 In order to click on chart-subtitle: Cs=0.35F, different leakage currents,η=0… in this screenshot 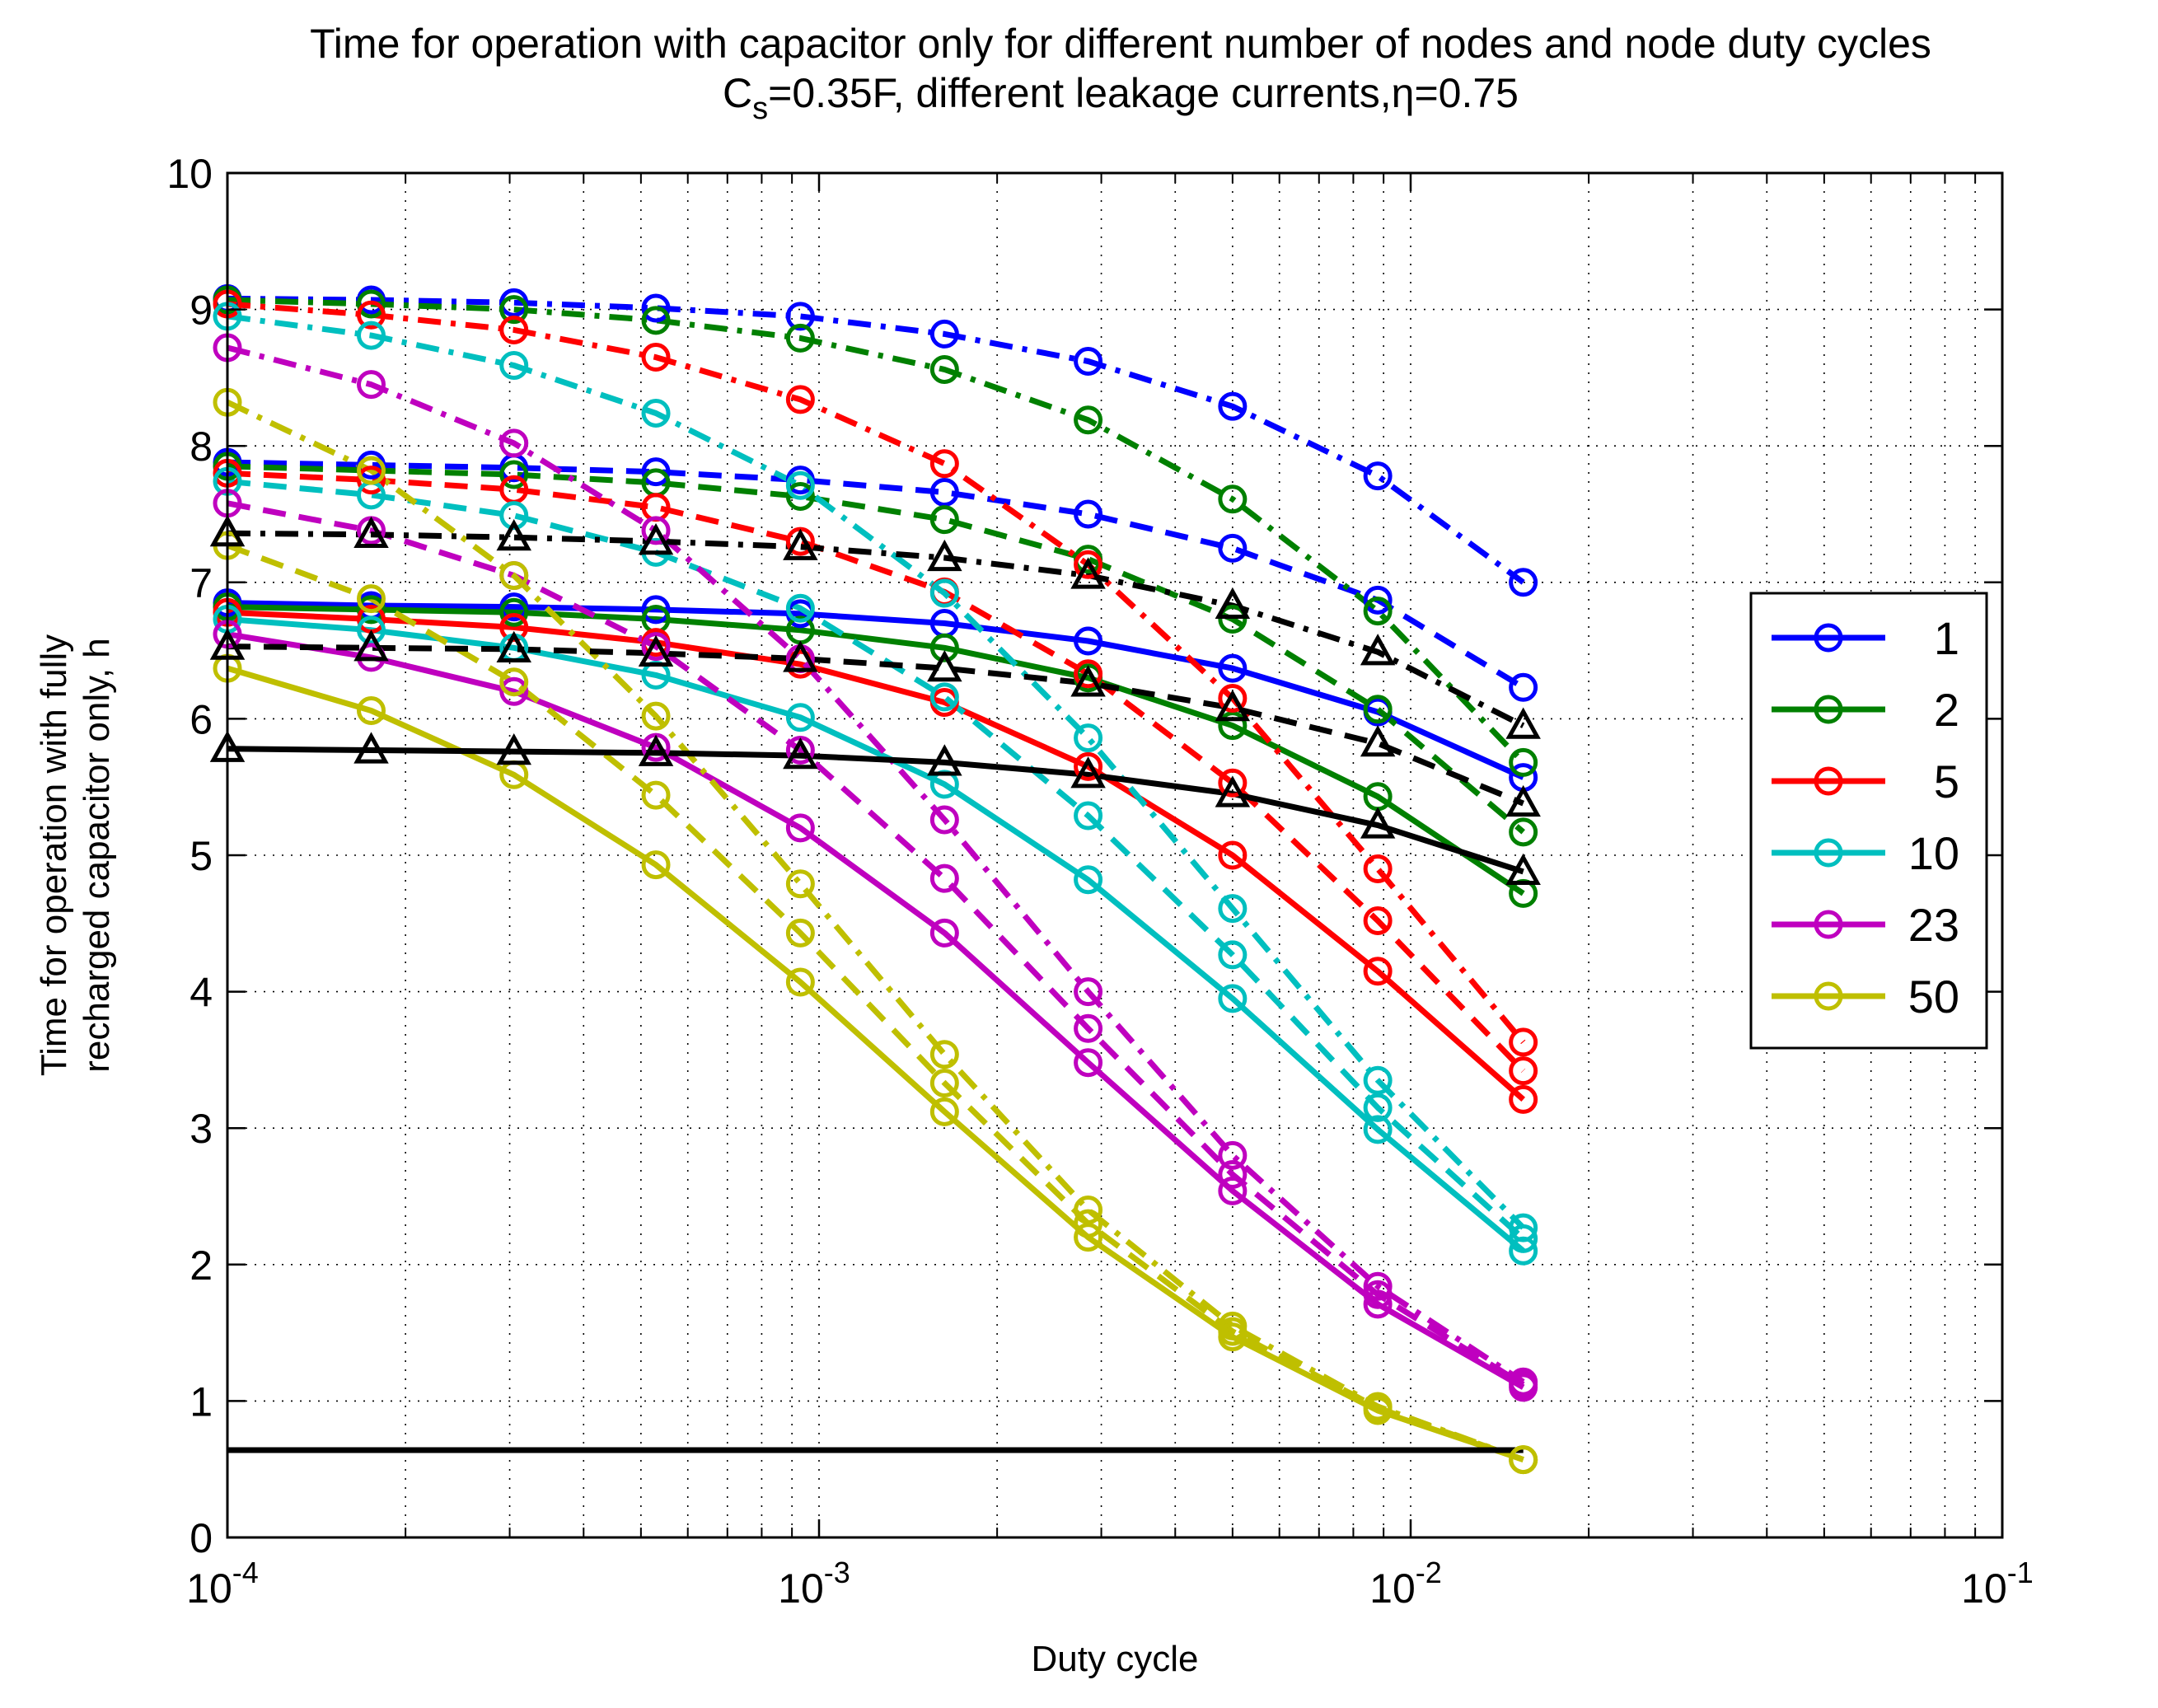, I will do `click(1121, 98)`.